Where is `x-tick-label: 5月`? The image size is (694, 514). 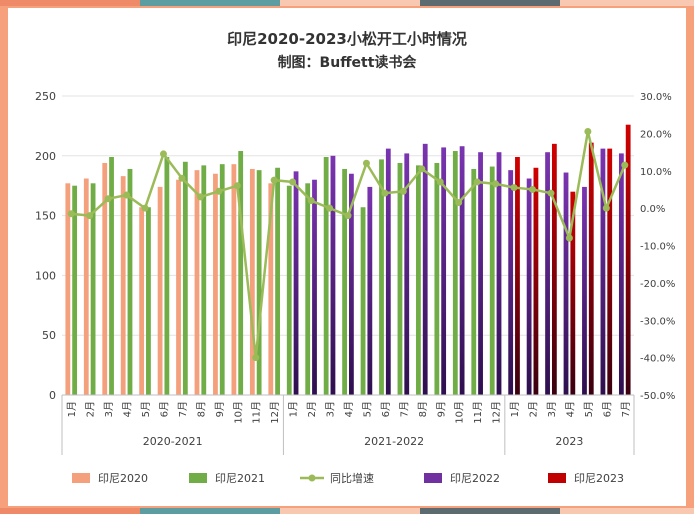
x-tick-label: 5月 is located at coordinates (367, 409).